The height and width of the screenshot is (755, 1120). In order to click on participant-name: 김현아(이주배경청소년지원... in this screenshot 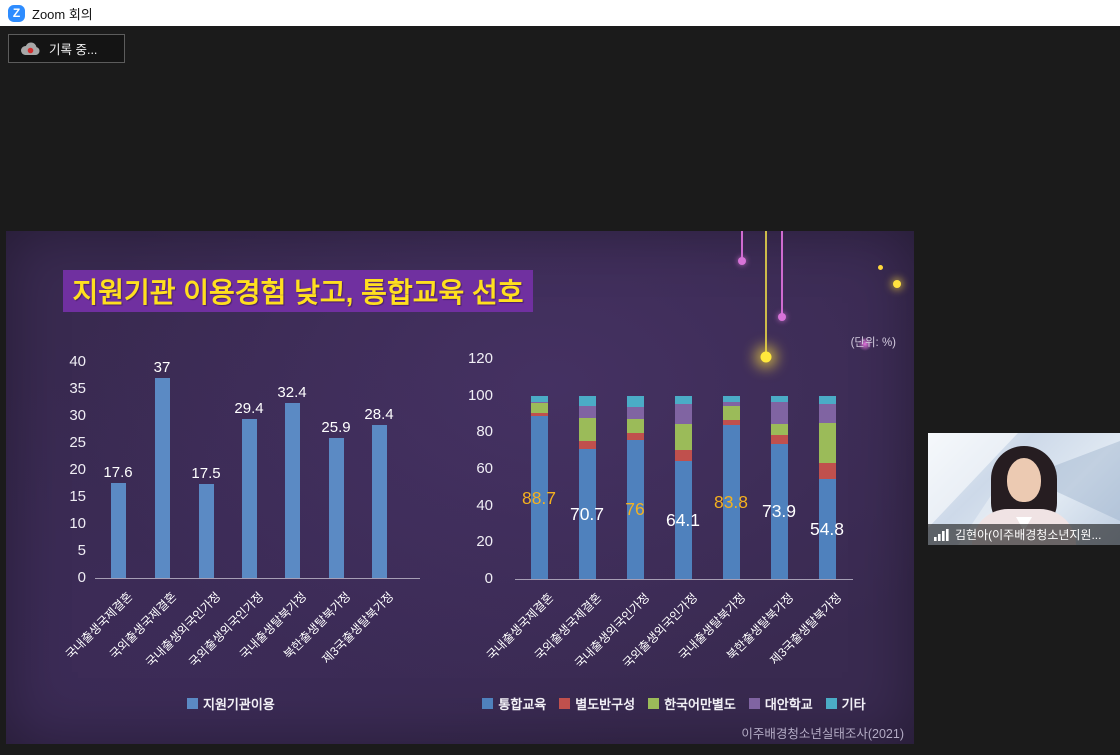, I will do `click(1028, 535)`.